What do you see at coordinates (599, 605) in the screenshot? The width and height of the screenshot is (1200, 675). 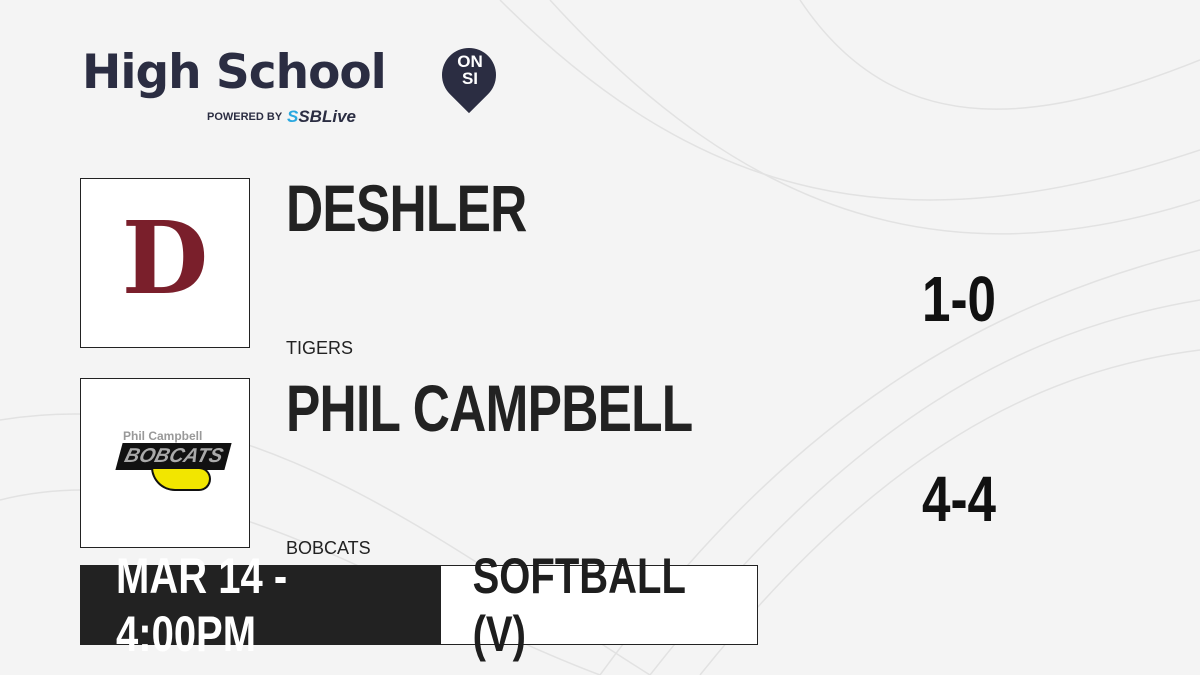 I see `game-sport: SOFTBALL (V)` at bounding box center [599, 605].